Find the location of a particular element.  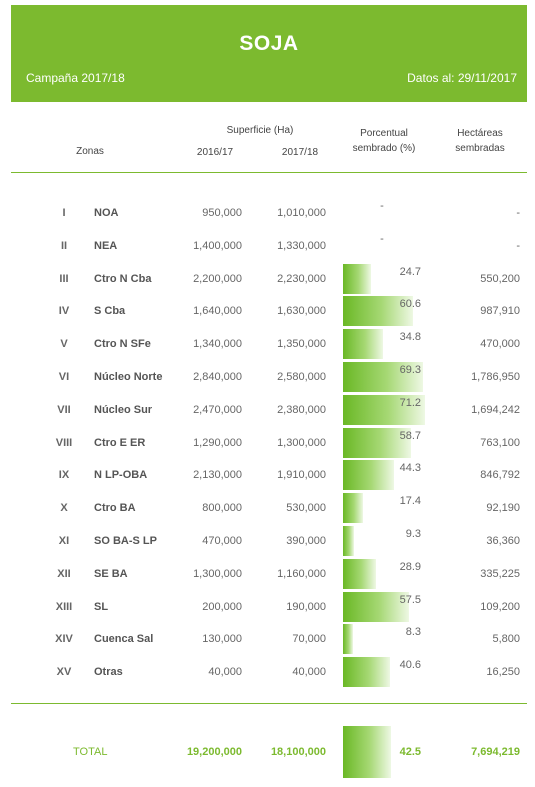

total-hectares: 7,694,219 is located at coordinates (495, 752).